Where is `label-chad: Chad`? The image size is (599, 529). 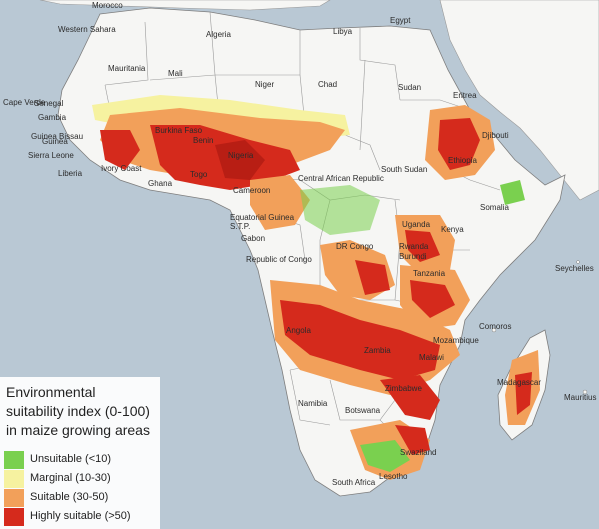
label-chad: Chad is located at coordinates (327, 84).